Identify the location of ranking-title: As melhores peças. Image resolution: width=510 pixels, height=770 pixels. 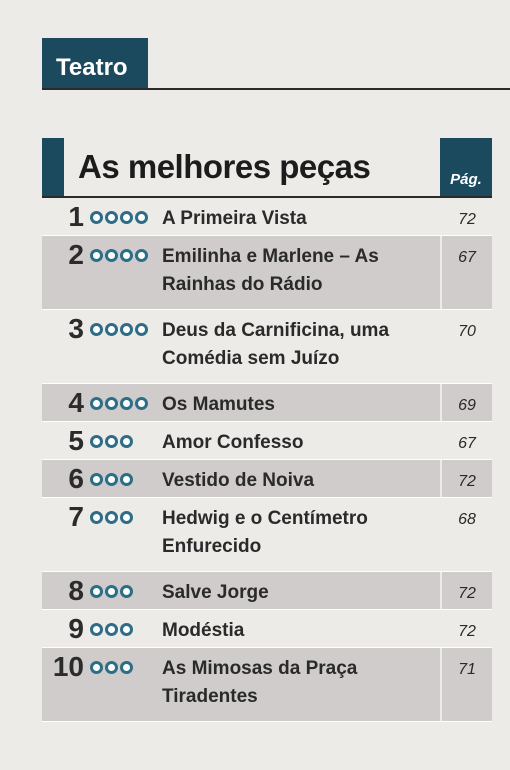
(224, 166).